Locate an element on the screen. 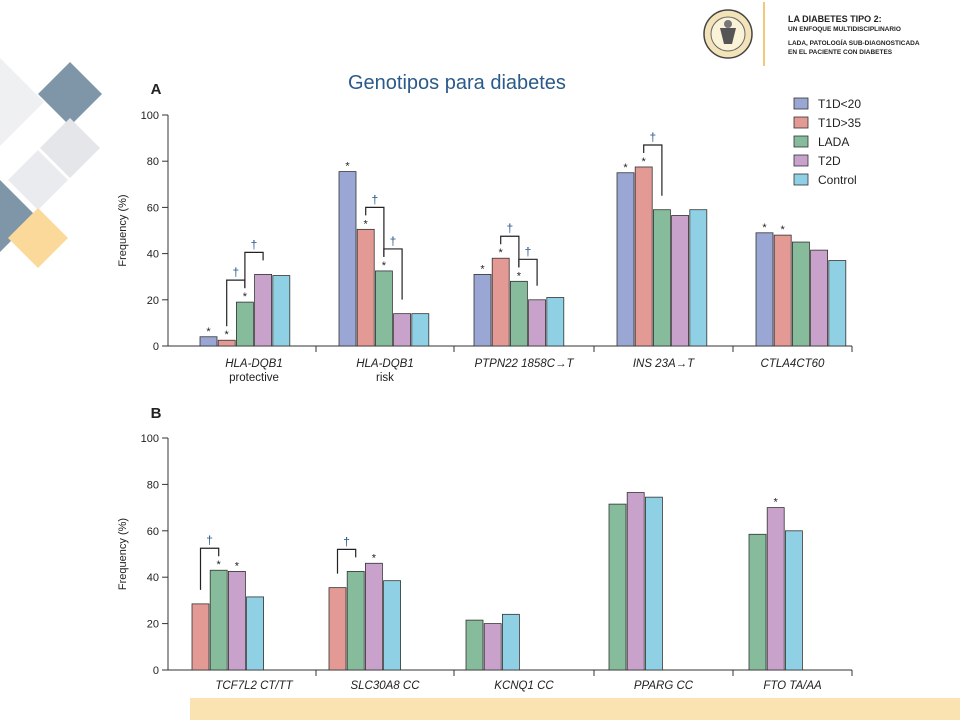 The image size is (960, 720). group-label-A-0: HLA-DQB1 is located at coordinates (254, 364).